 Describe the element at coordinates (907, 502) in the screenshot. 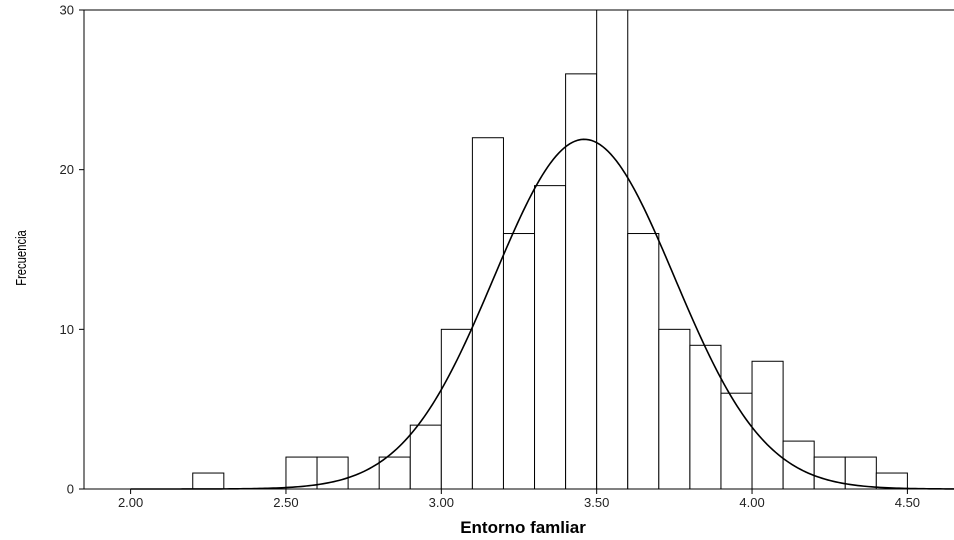

I see `x-tick-label: 4.50` at that location.